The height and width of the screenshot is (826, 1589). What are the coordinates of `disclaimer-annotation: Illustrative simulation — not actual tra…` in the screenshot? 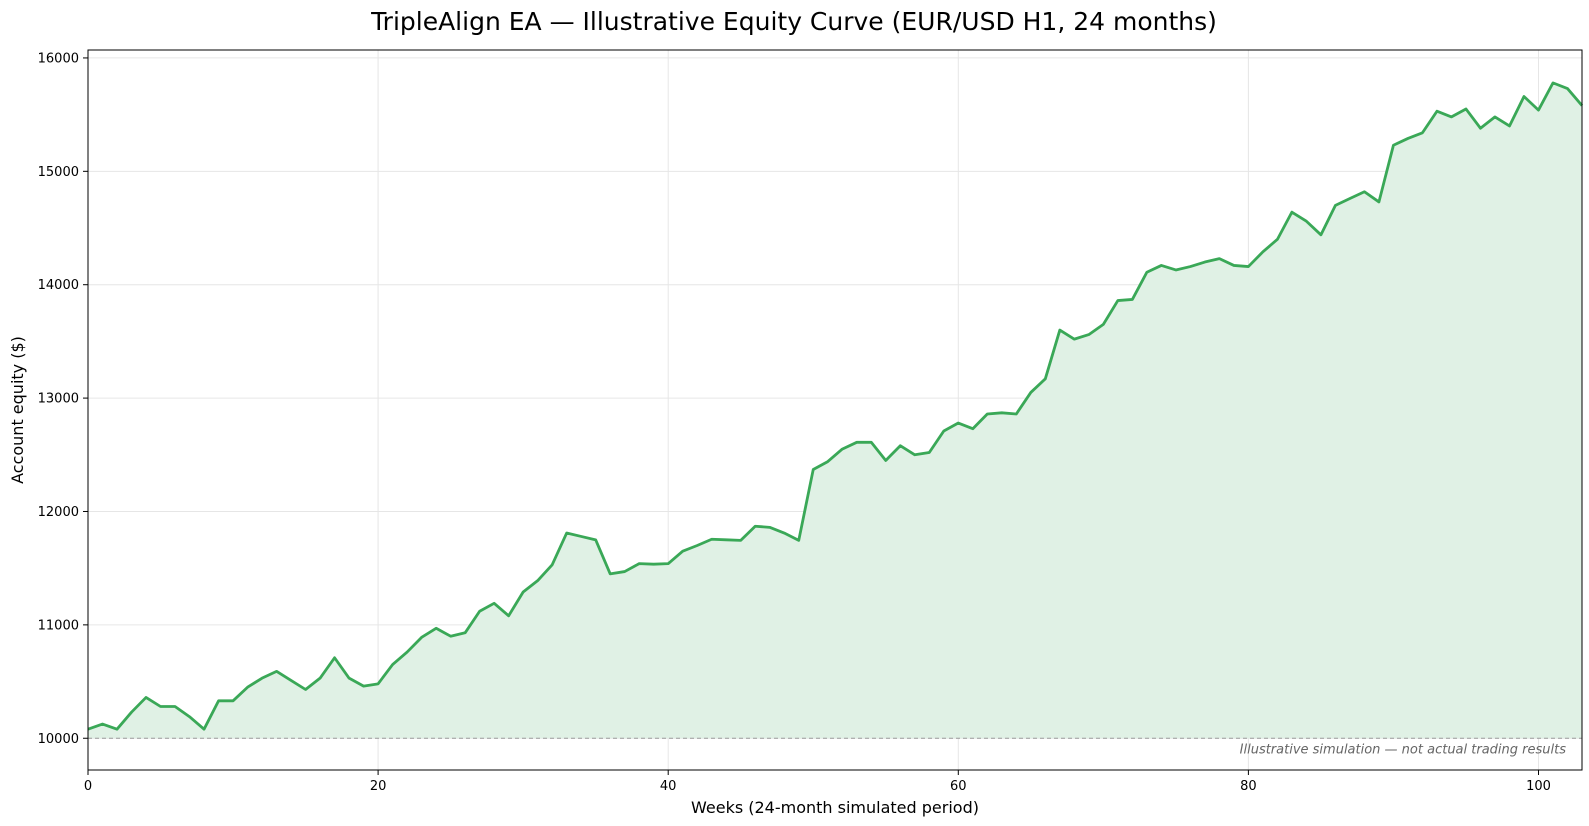 It's located at (1403, 749).